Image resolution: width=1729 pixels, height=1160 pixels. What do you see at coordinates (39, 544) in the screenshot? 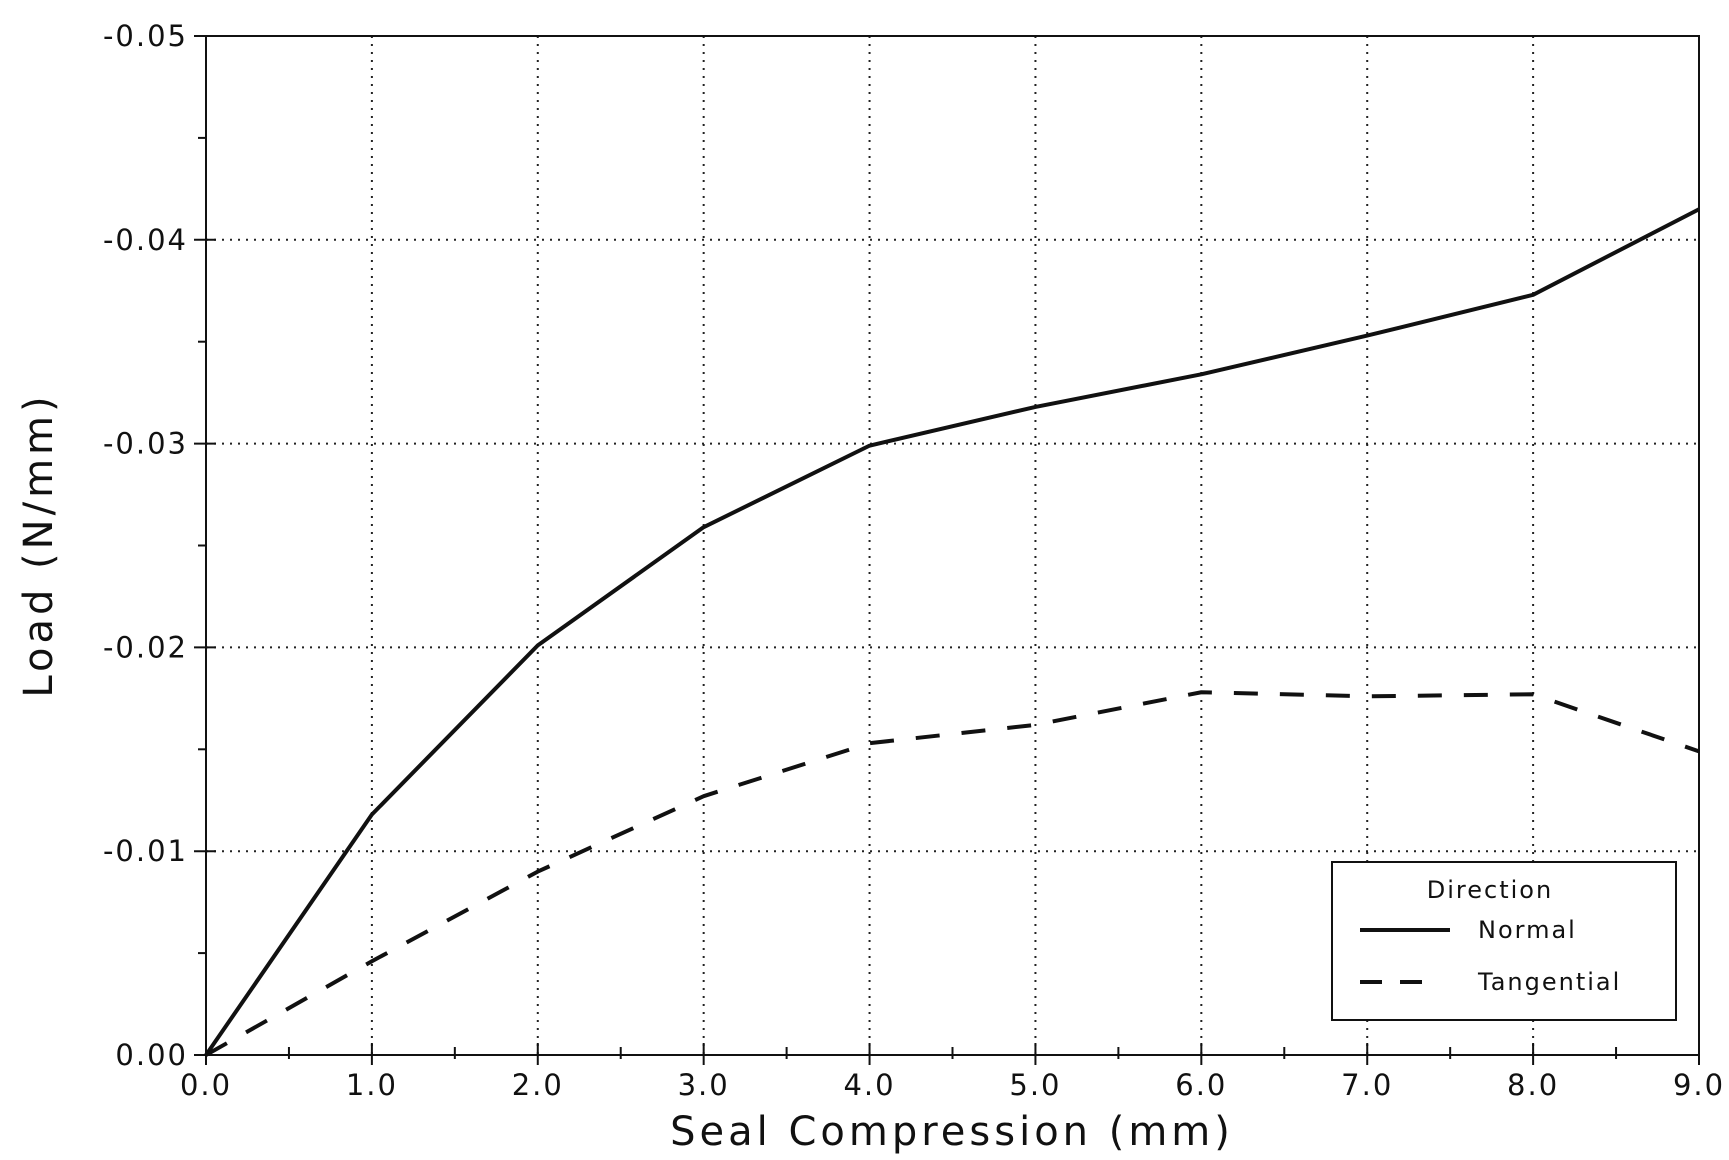
I see `y-axis-label: Load (N/mm)` at bounding box center [39, 544].